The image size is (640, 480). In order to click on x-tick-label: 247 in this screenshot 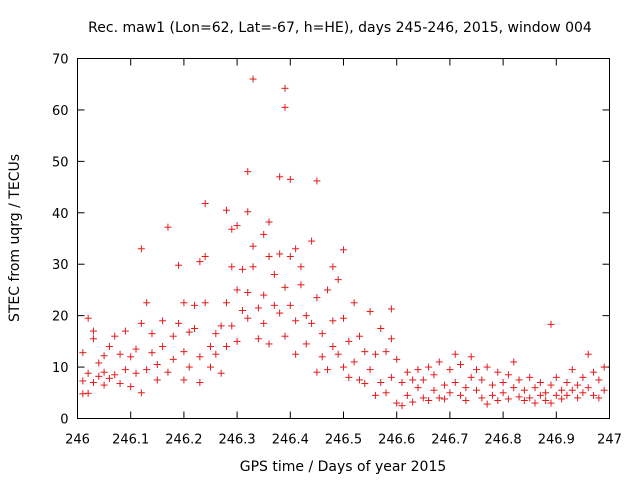, I will do `click(609, 440)`.